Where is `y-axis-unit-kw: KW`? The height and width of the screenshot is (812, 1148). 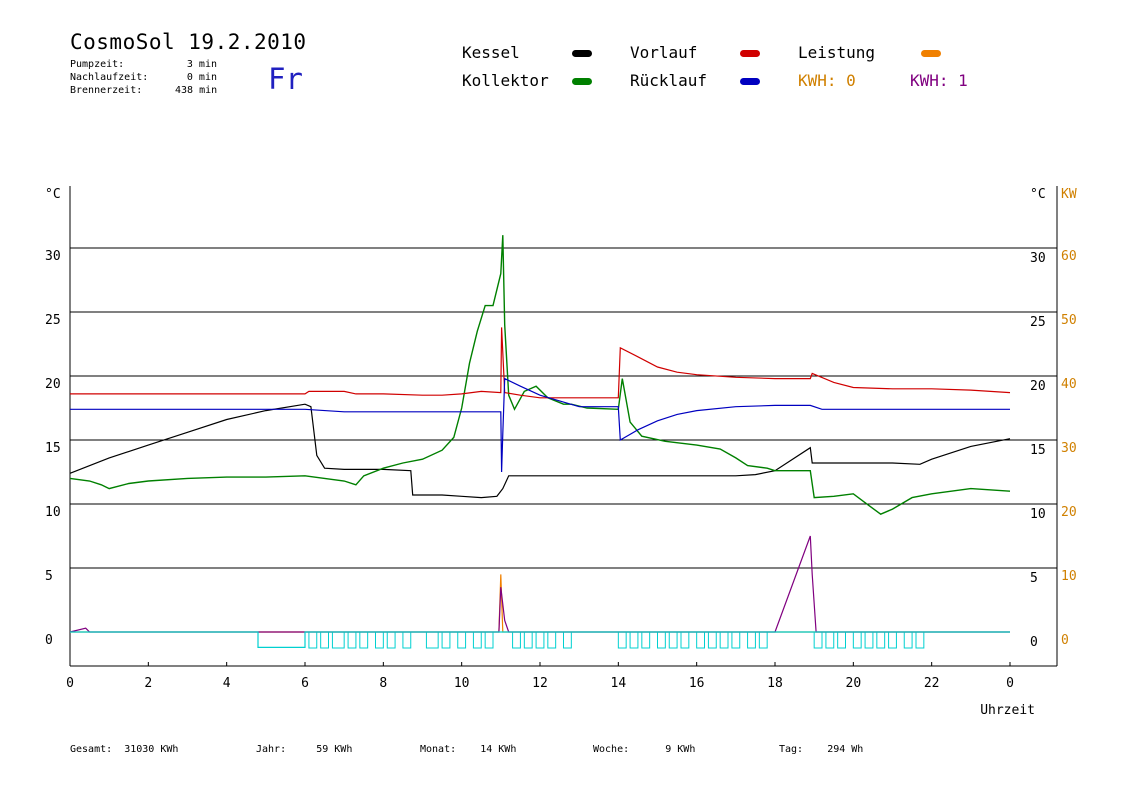 y-axis-unit-kw: KW is located at coordinates (1069, 194).